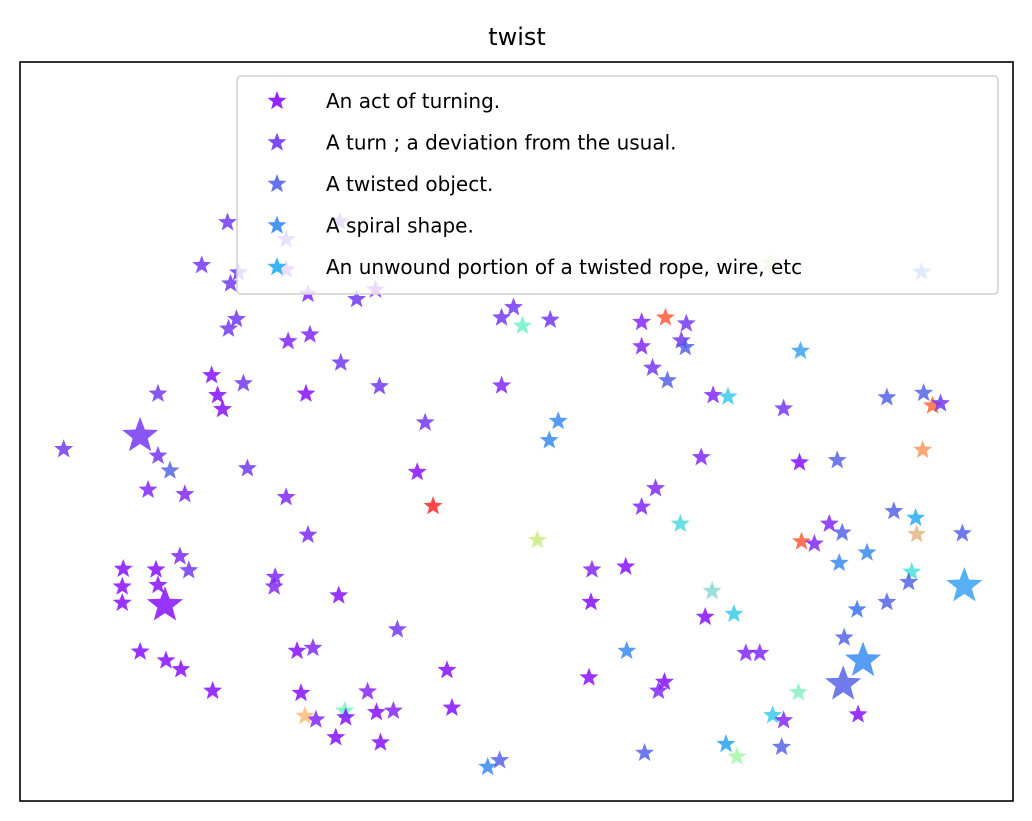 This screenshot has width=1032, height=821. What do you see at coordinates (501, 143) in the screenshot?
I see `legend-label: A turn ; a deviation from the usual.` at bounding box center [501, 143].